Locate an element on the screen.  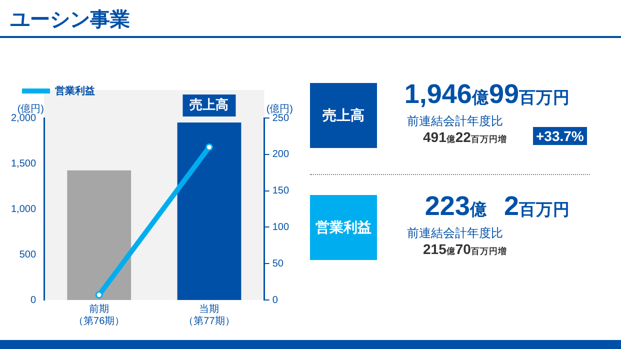
y2-tick-label: 150 is located at coordinates (281, 191).